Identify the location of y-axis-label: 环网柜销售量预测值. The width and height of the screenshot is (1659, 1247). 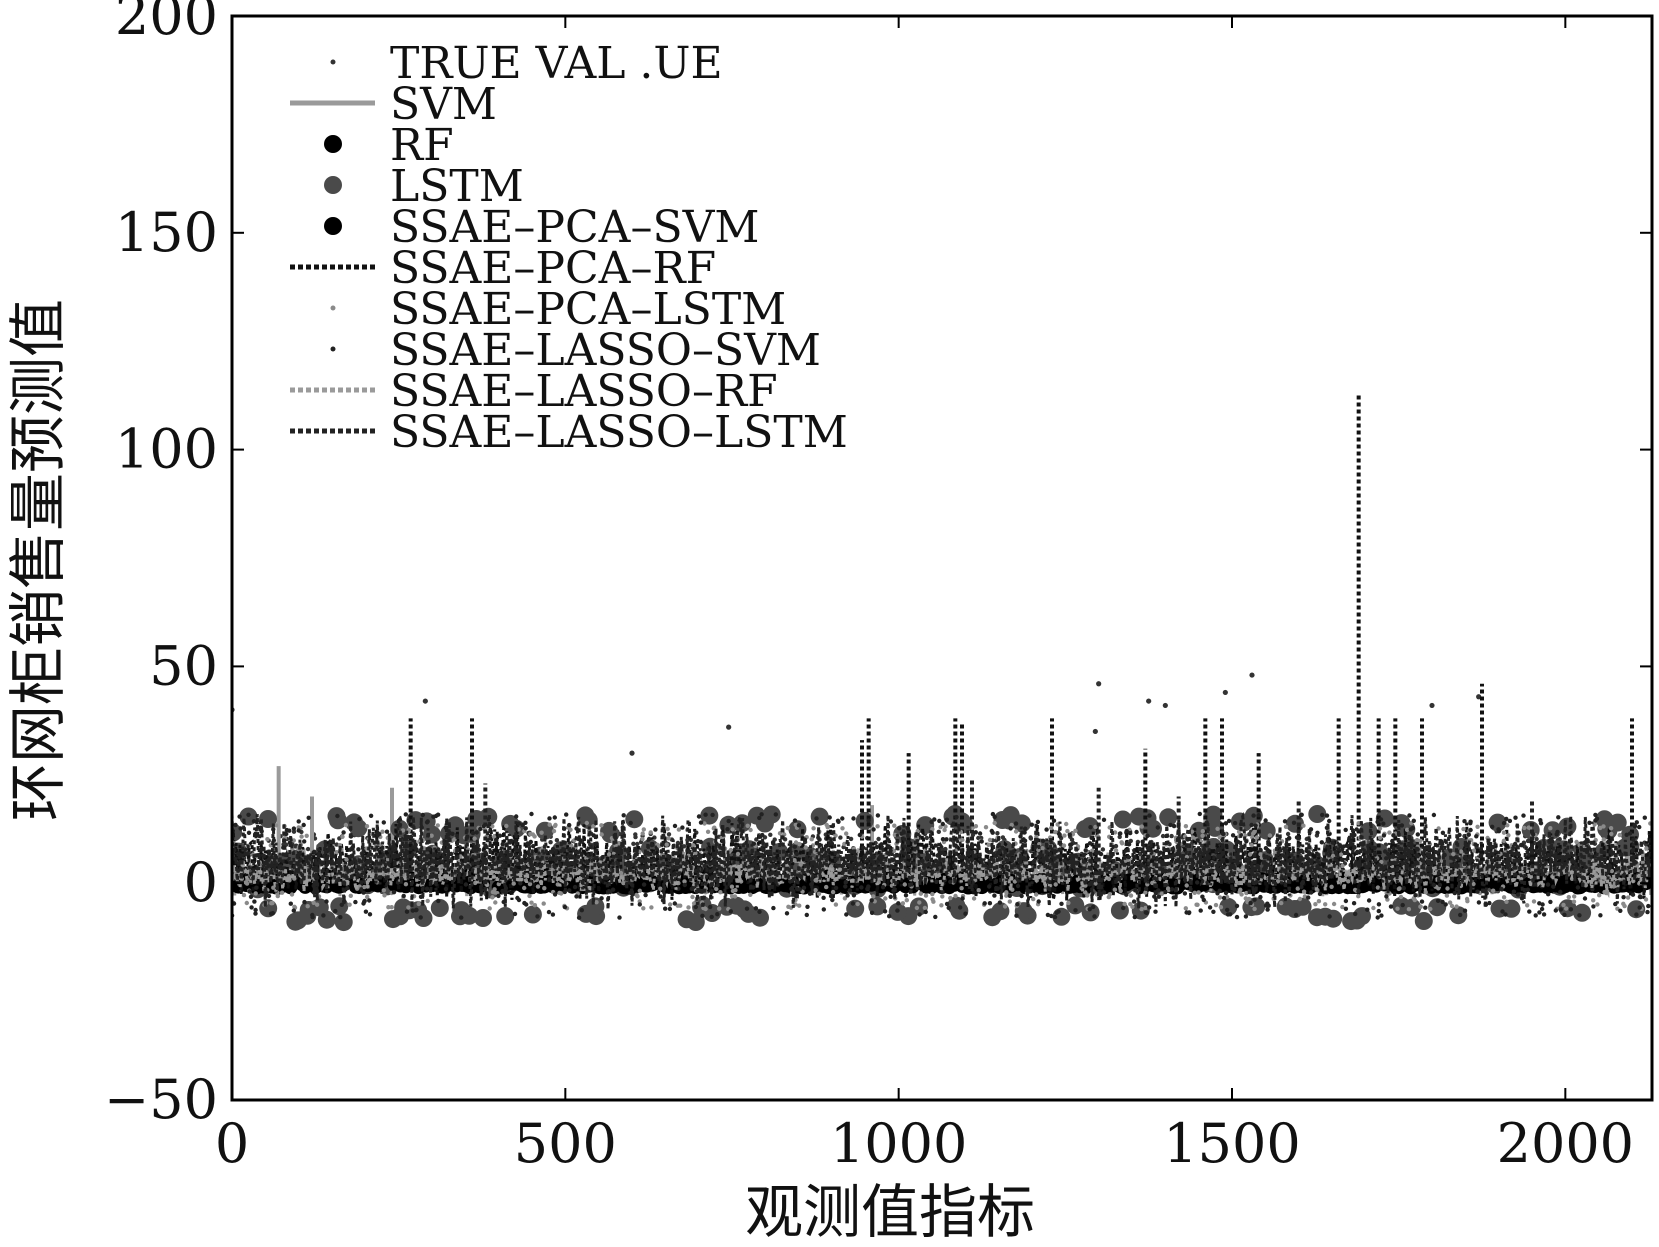
(38, 560).